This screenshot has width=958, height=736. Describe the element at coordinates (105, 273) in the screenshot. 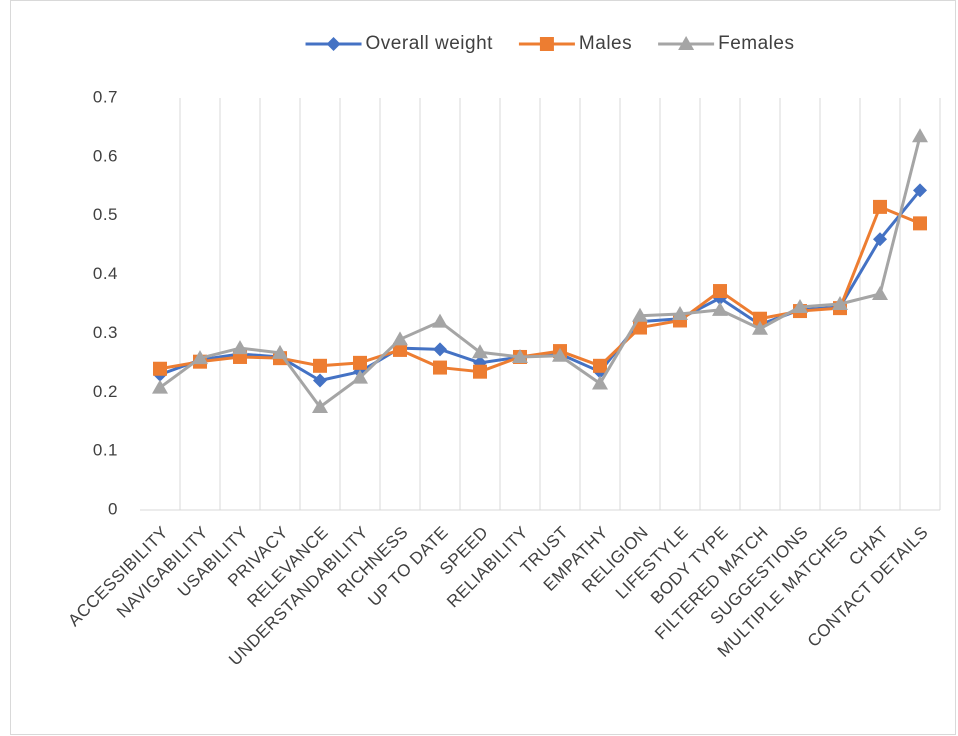

I see `y-tick-label: 0.4` at that location.